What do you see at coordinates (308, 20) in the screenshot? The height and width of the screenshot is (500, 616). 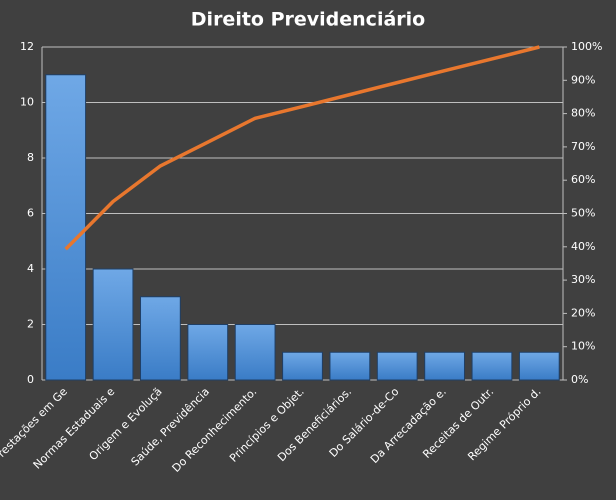 I see `chart-title: Direito Previdenciário` at bounding box center [308, 20].